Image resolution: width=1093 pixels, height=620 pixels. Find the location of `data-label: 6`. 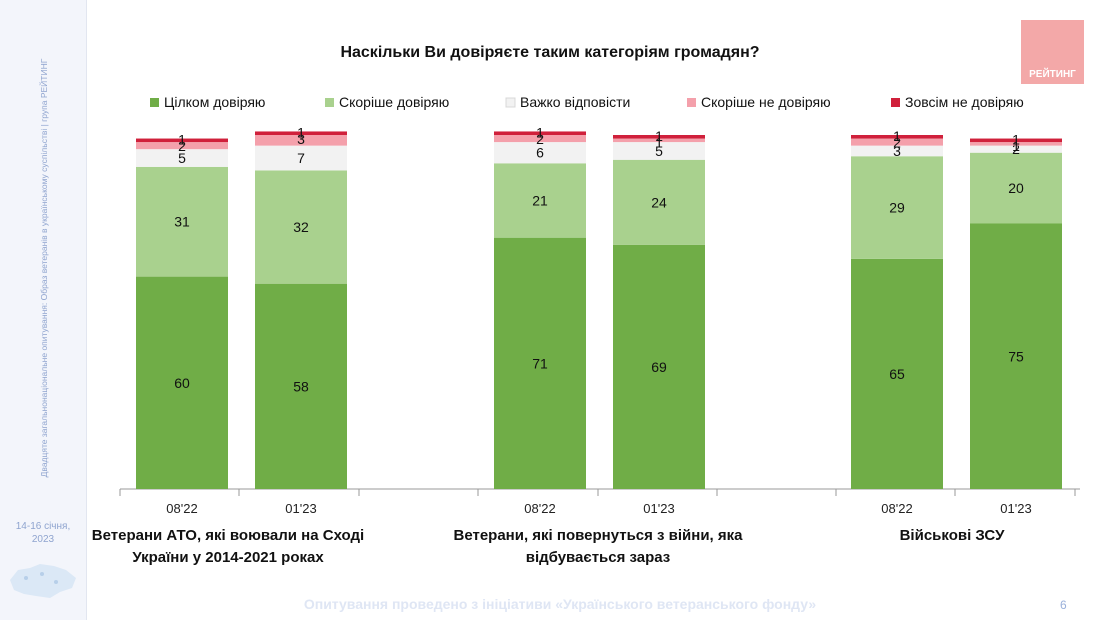

data-label: 6 is located at coordinates (540, 153).